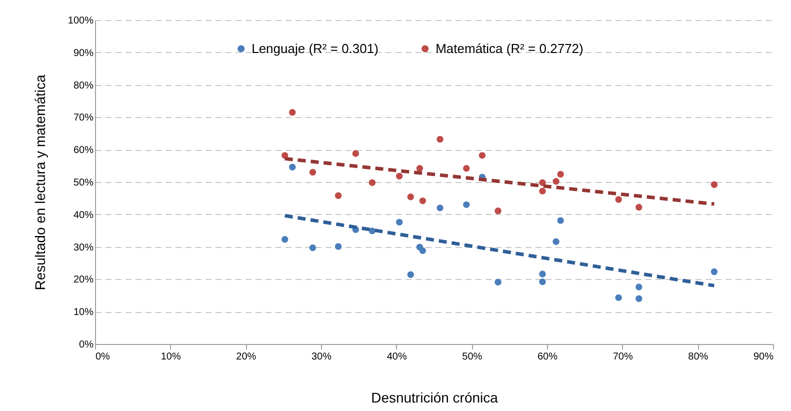  Describe the element at coordinates (103, 357) in the screenshot. I see `x-tick-label: 0%` at that location.